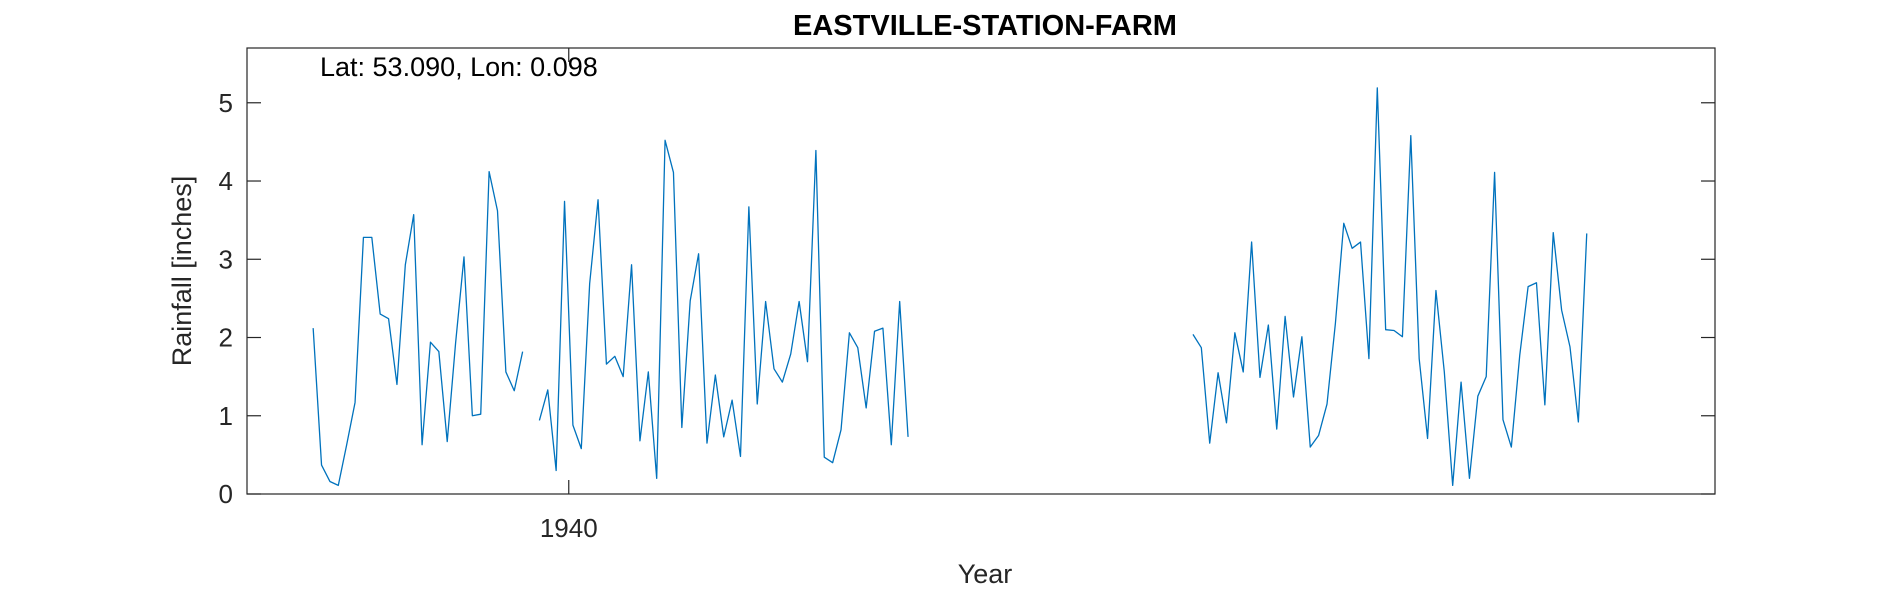 This screenshot has height=591, width=1890. Describe the element at coordinates (569, 528) in the screenshot. I see `x-tick-label: 1940` at that location.